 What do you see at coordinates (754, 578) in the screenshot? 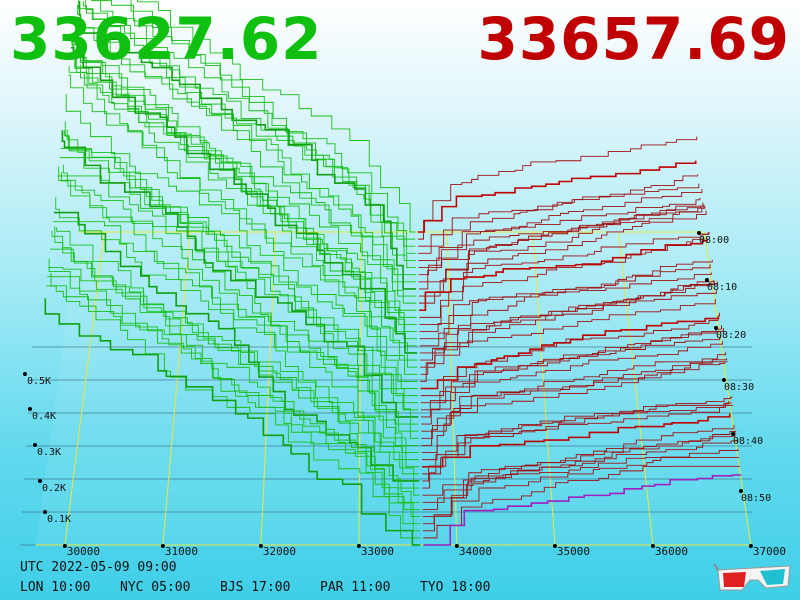
I see `3d-glasses-icon` at bounding box center [754, 578].